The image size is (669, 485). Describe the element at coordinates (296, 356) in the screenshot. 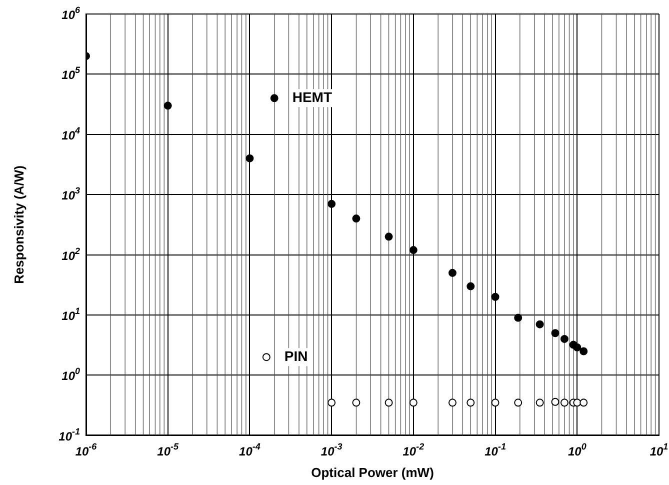

I see `annotation: PIN` at that location.